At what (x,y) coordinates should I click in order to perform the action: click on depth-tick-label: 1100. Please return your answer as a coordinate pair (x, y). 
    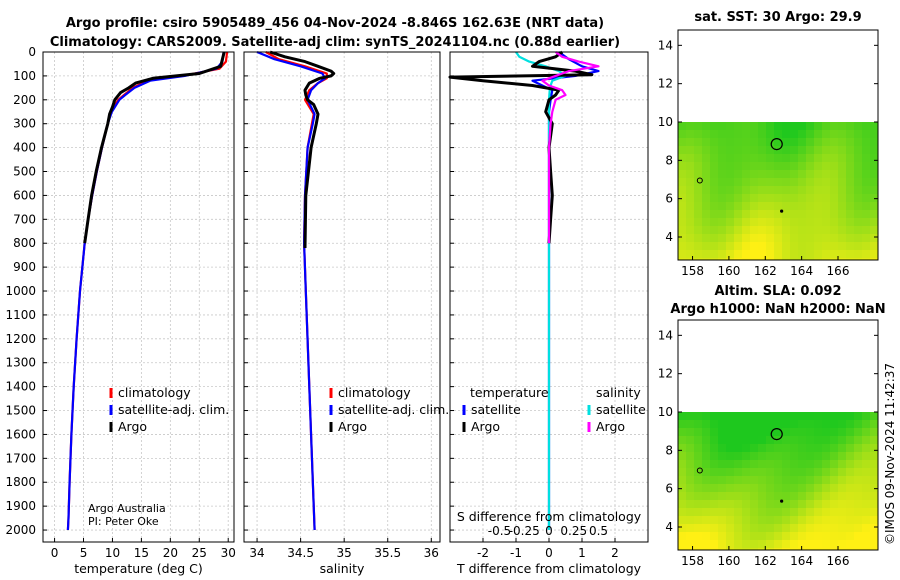
    Looking at the image, I should click on (20, 315).